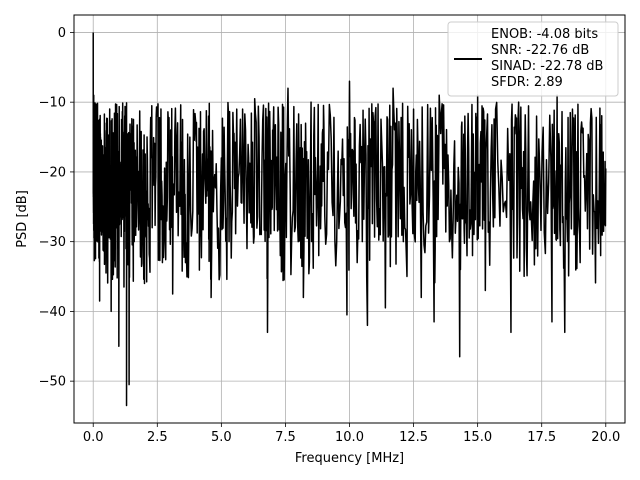 This screenshot has height=480, width=640. What do you see at coordinates (349, 458) in the screenshot?
I see `x-axis-label: Frequency [MHz]` at bounding box center [349, 458].